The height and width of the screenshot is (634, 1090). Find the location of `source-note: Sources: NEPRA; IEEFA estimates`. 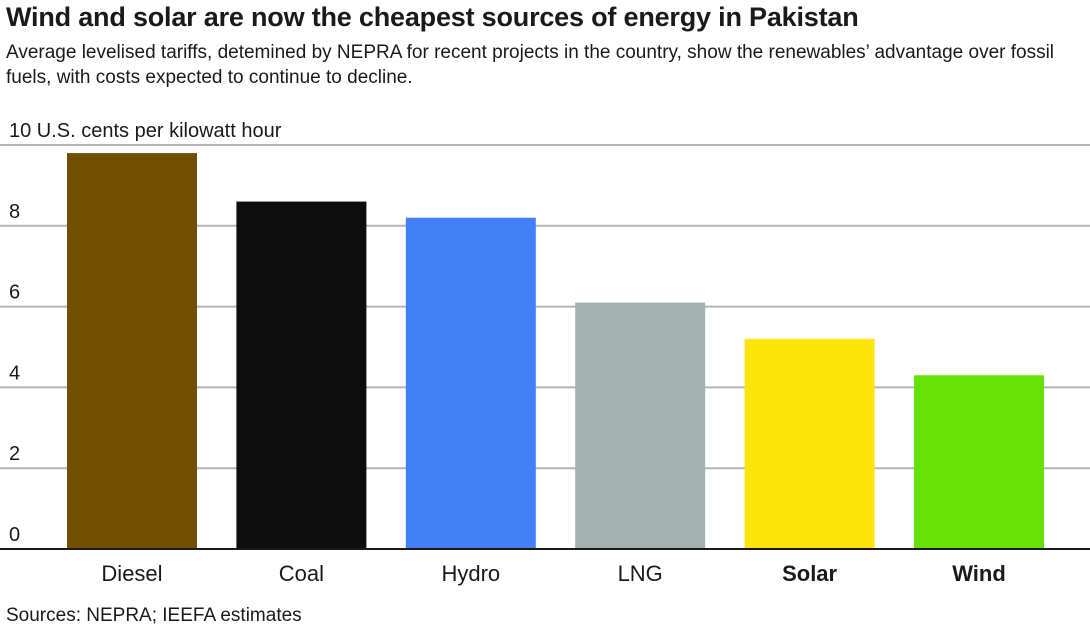

source-note: Sources: NEPRA; IEEFA estimates is located at coordinates (154, 615).